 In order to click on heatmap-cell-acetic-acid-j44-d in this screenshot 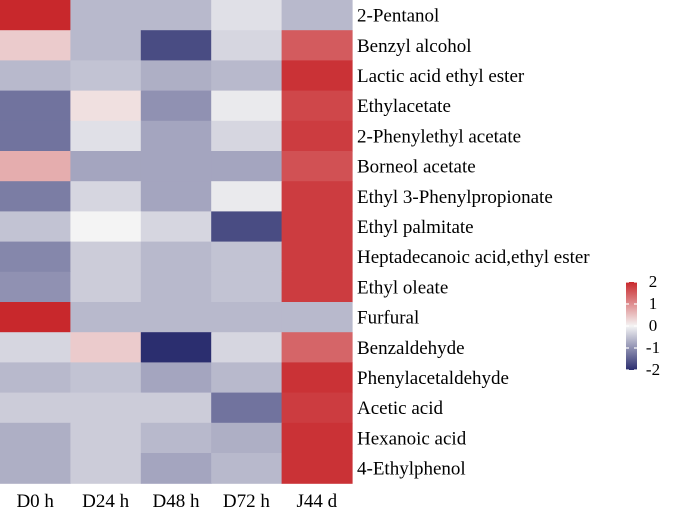, I will do `click(317, 408)`.